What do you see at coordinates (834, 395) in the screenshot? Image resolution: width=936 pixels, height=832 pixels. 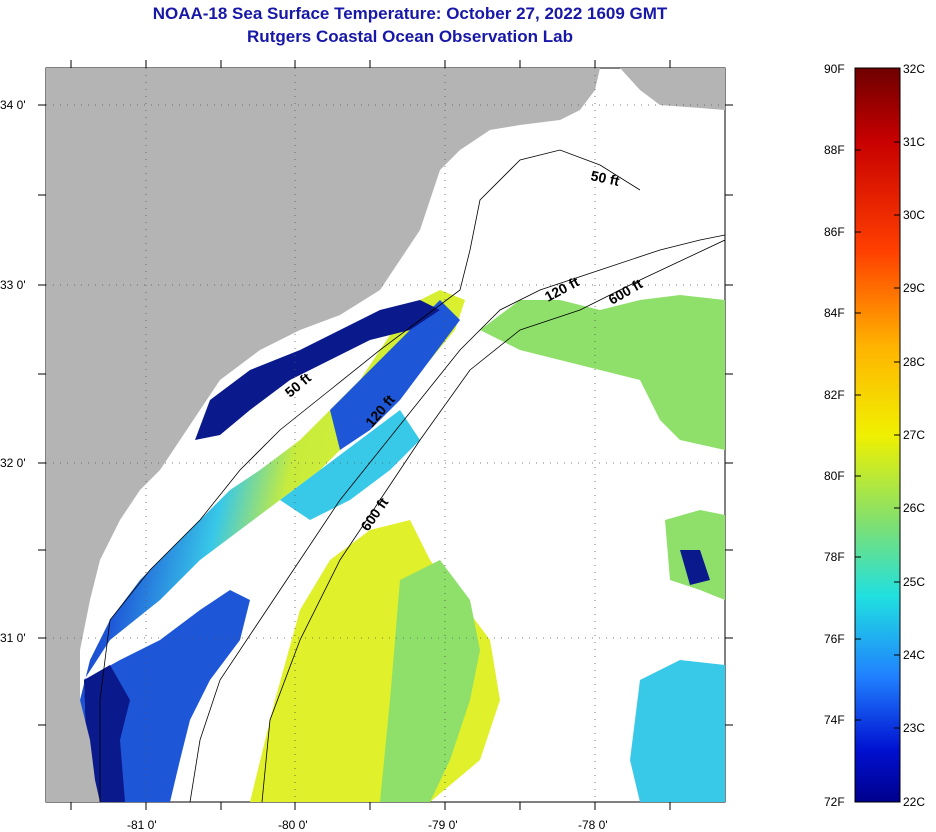 I see `colorbar-f-label: 82F` at bounding box center [834, 395].